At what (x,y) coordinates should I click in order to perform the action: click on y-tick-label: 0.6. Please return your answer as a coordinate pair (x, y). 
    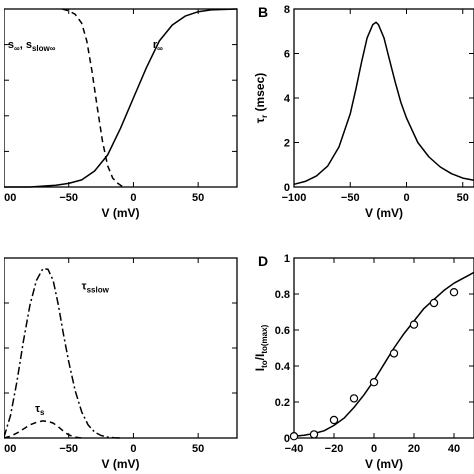
    Looking at the image, I should click on (282, 331).